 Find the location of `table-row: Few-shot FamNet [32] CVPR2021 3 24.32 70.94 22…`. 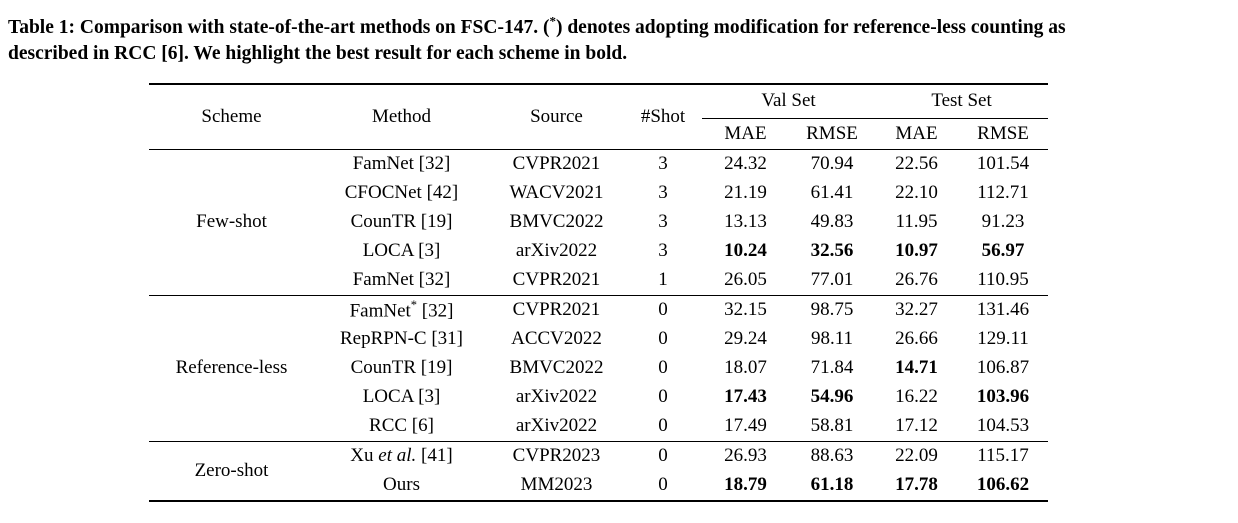

table-row: Few-shot FamNet [32] CVPR2021 3 24.32 70.94 22… is located at coordinates (598, 190).